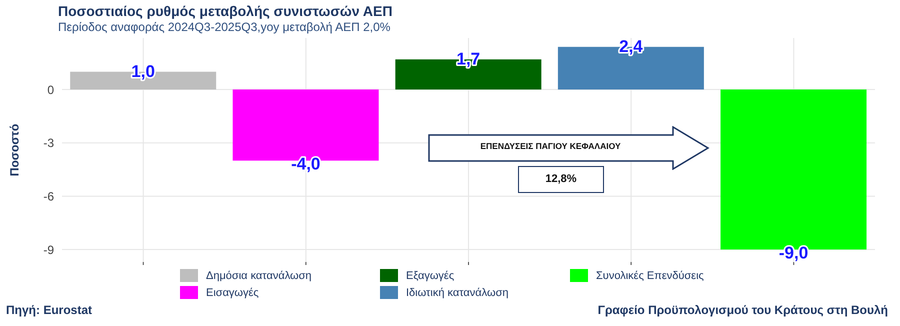  I want to click on text: Πηγή: Eurostat, so click(49, 310).